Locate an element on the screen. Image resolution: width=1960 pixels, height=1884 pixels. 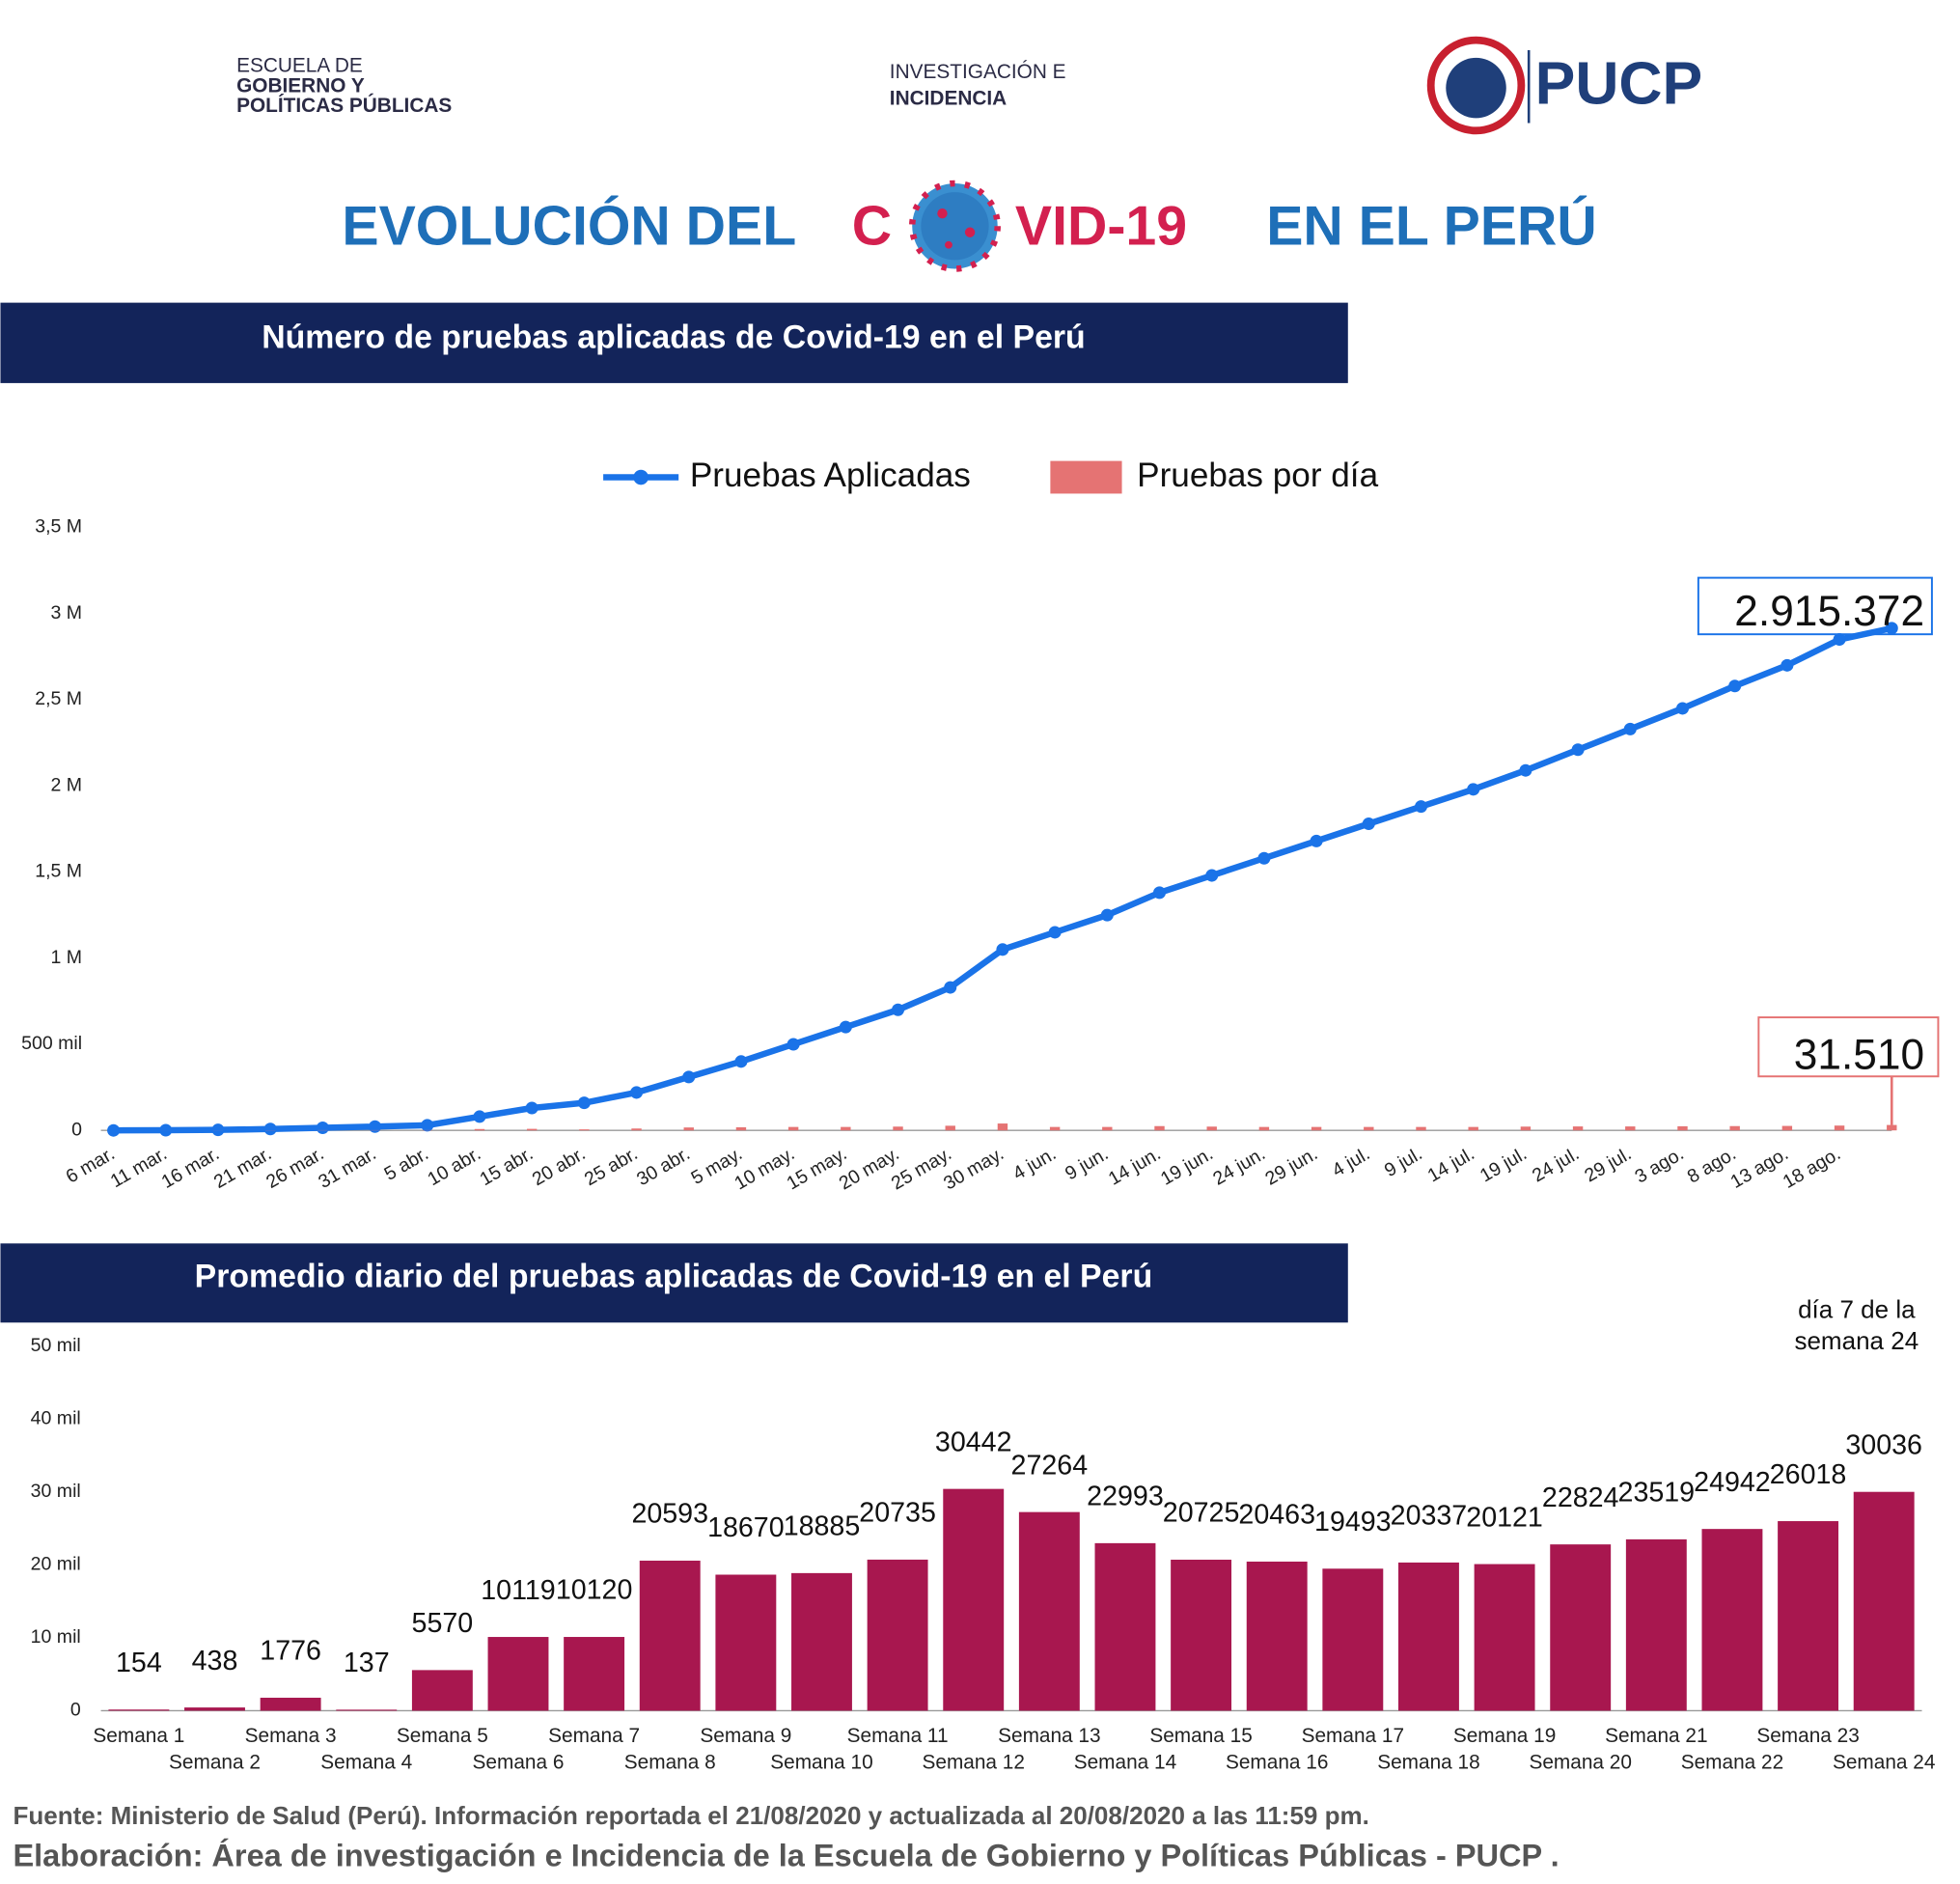
data-label: 30442 is located at coordinates (973, 1442).